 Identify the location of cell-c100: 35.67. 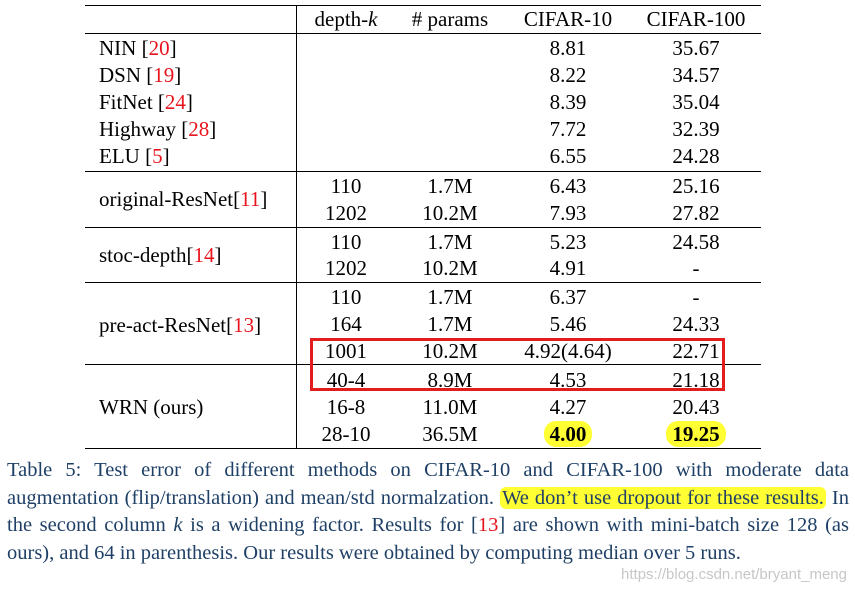
(696, 48).